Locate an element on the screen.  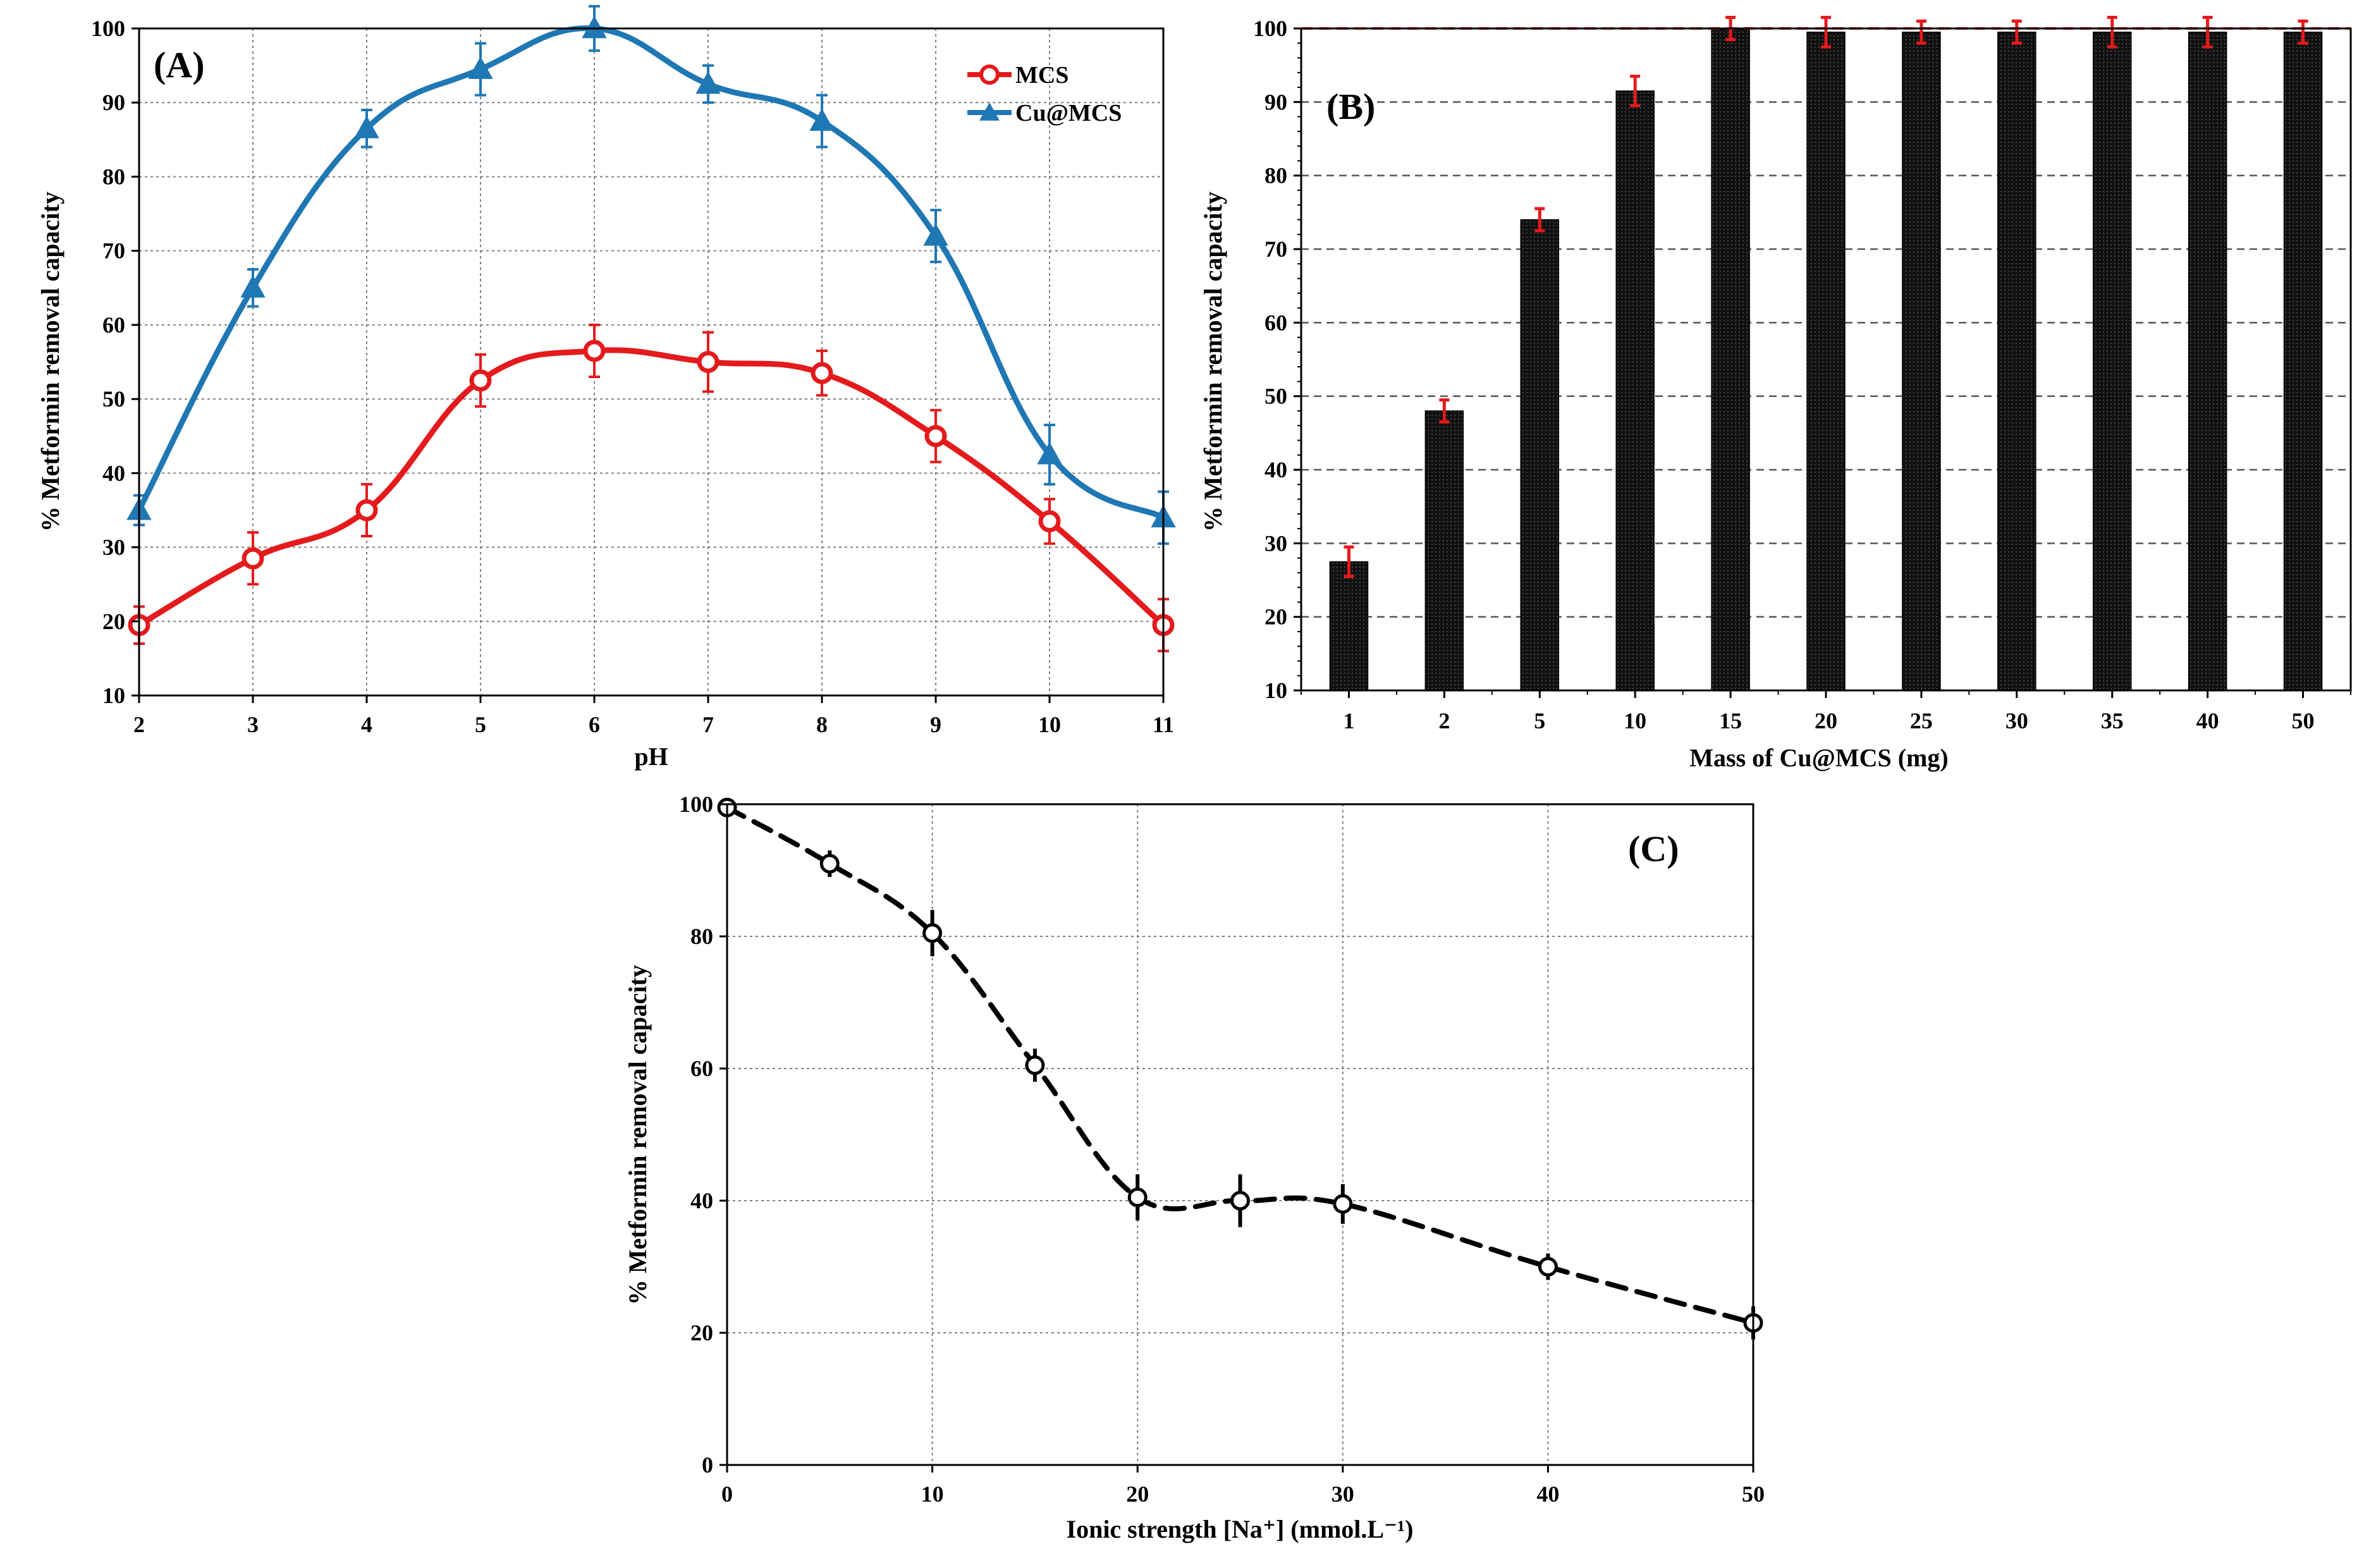
chart-c-xtick-label: 10 is located at coordinates (932, 1494).